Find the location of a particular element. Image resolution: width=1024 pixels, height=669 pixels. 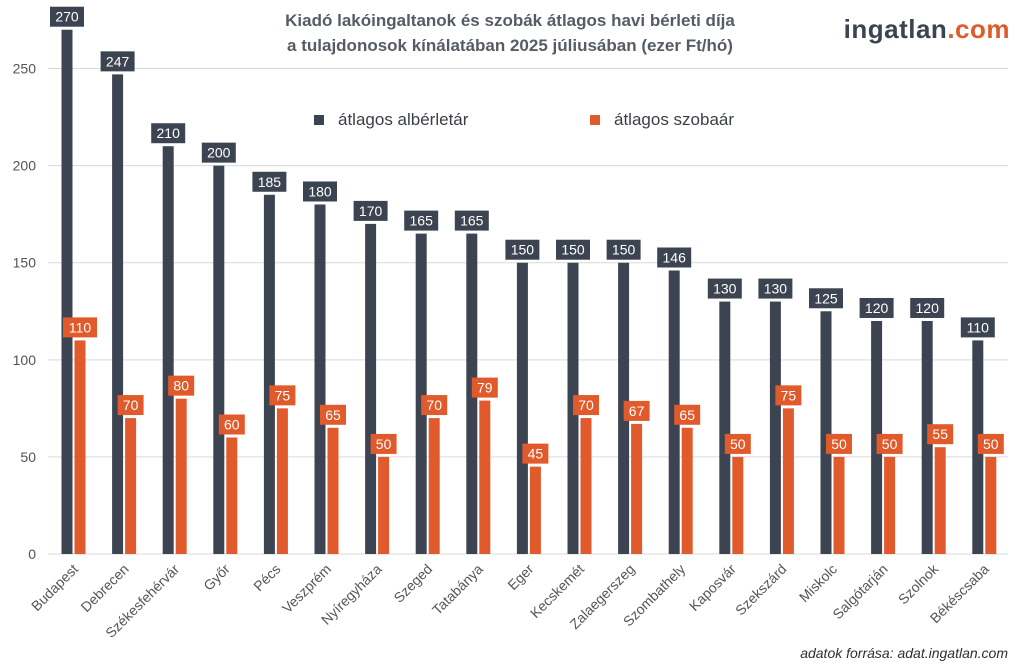

y-tick-label: 250 is located at coordinates (25, 69).